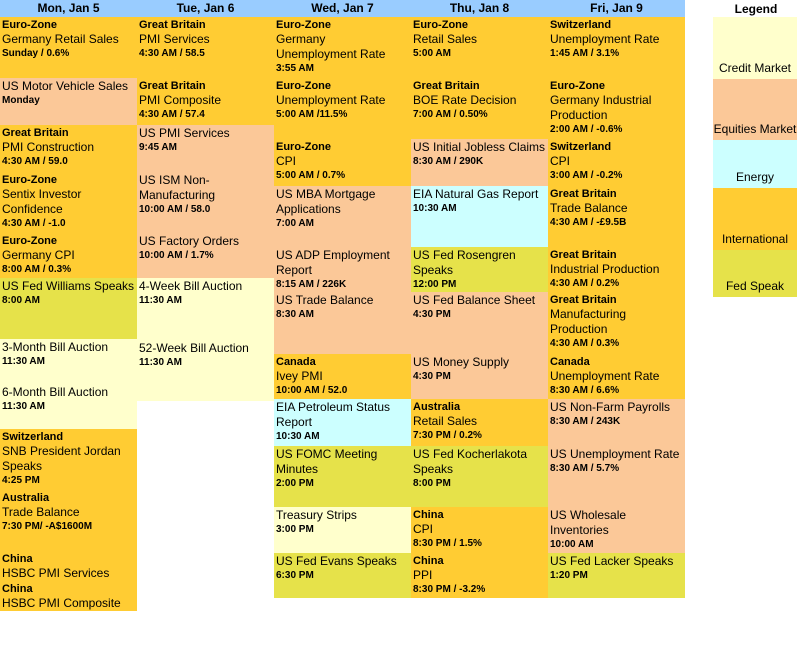 The width and height of the screenshot is (798, 648). I want to click on event-title: US ADP Employment Report, so click(333, 262).